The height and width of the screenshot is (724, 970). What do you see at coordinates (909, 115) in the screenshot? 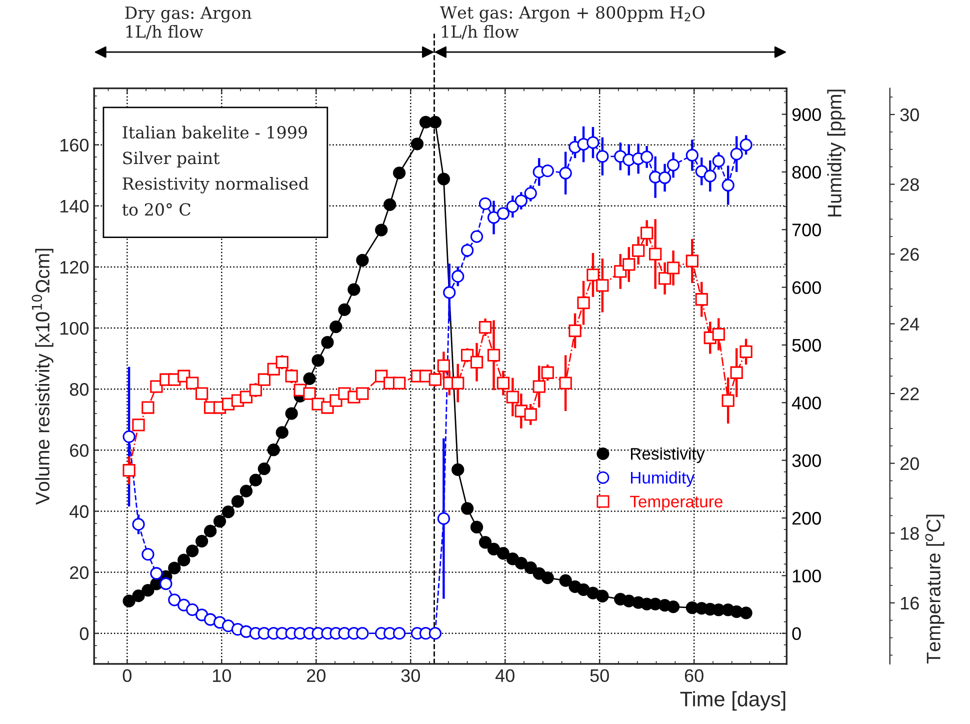
I see `y3-tick-label: 30` at bounding box center [909, 115].